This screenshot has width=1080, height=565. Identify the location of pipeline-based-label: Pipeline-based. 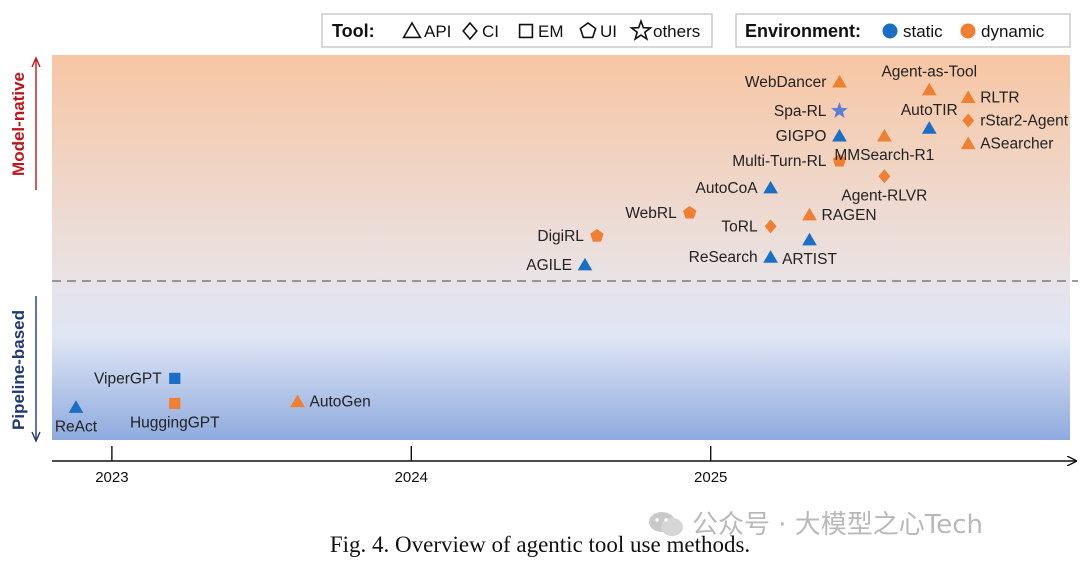
(18, 370).